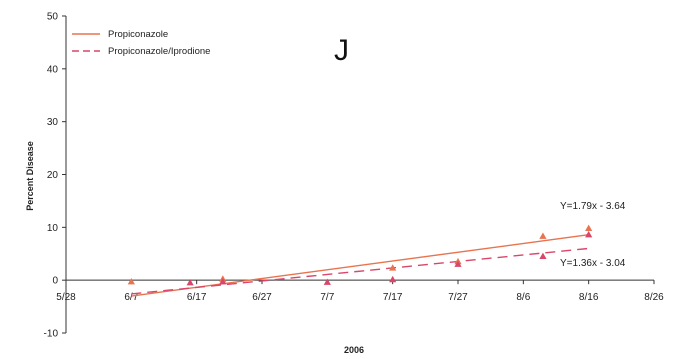 The width and height of the screenshot is (675, 359). Describe the element at coordinates (458, 297) in the screenshot. I see `x-tick-label: 7/27` at that location.